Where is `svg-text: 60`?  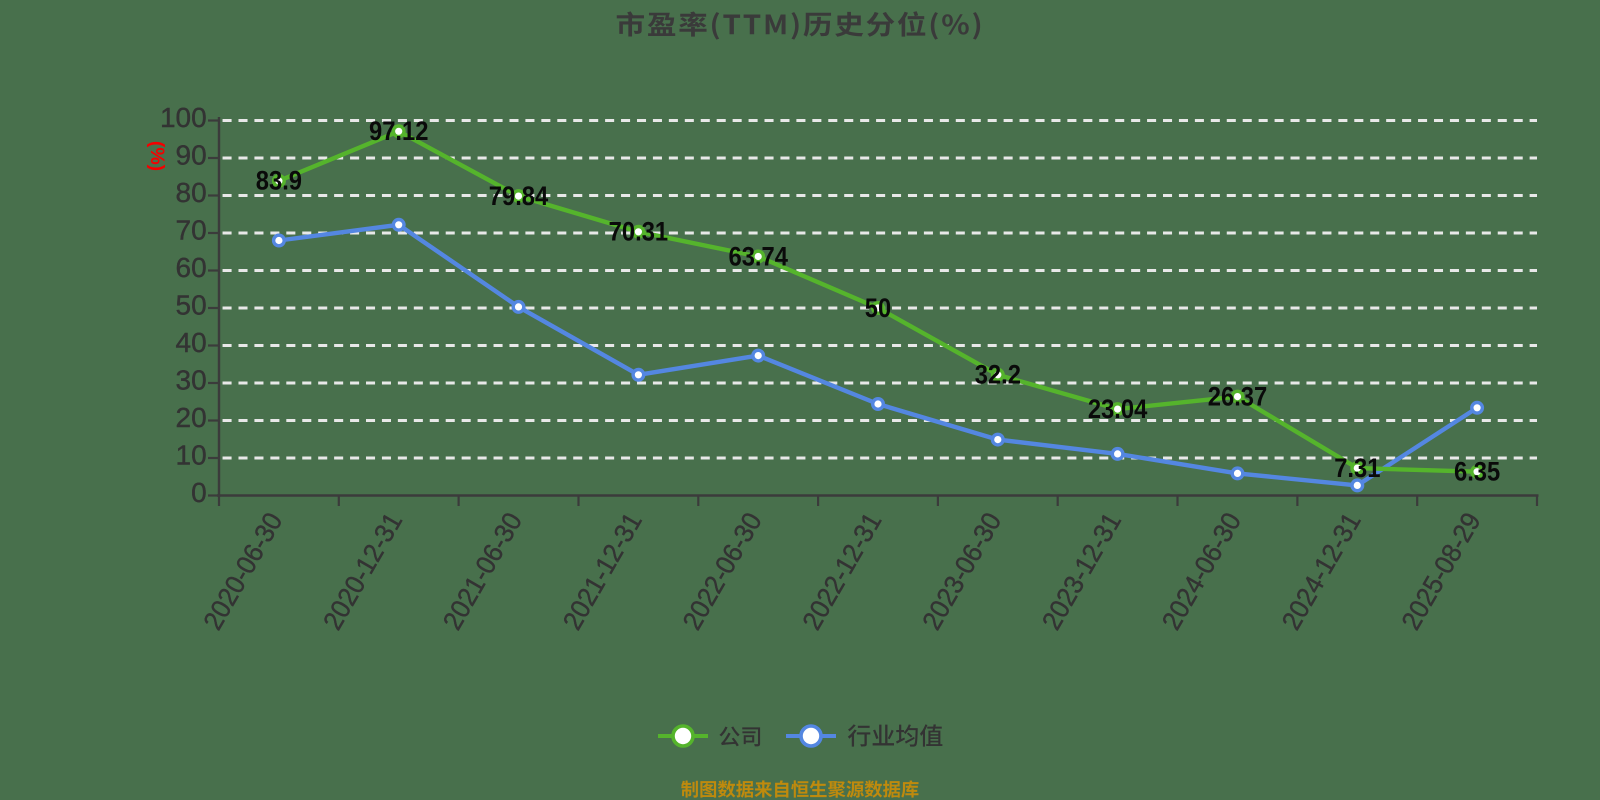
svg-text: 60 is located at coordinates (191, 267).